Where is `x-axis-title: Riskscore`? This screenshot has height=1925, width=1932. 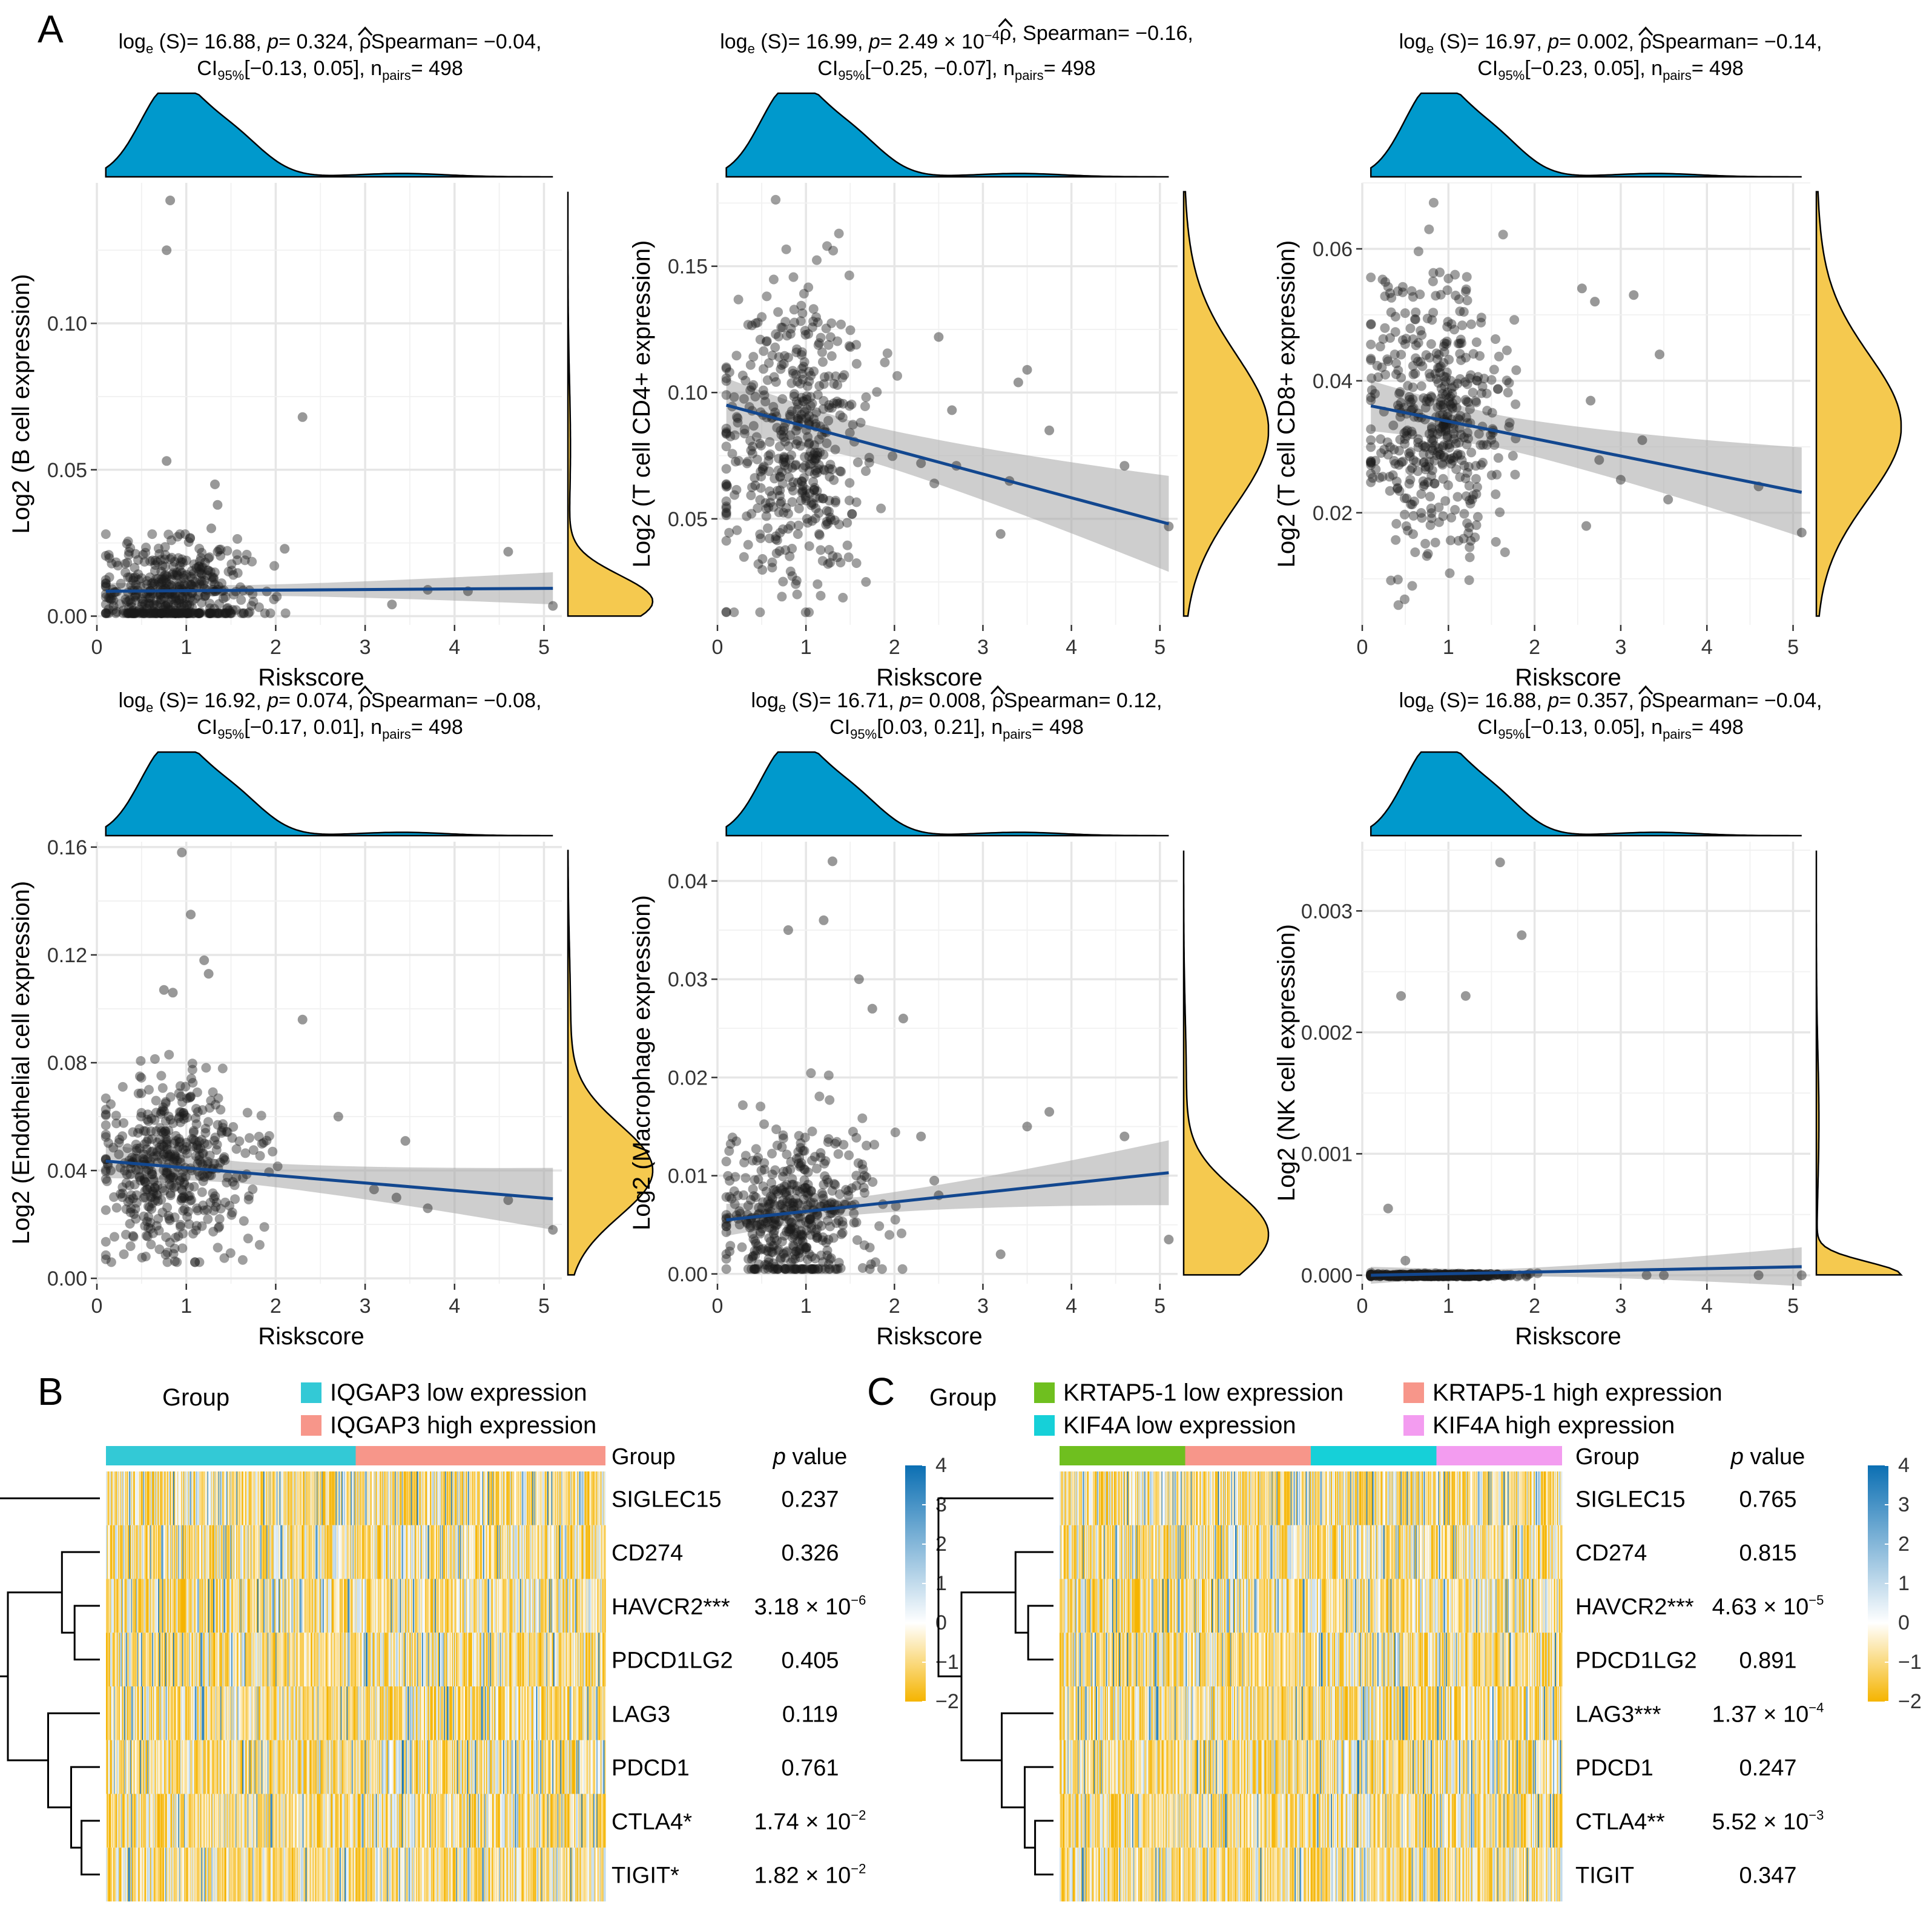
x-axis-title: Riskscore is located at coordinates (311, 677).